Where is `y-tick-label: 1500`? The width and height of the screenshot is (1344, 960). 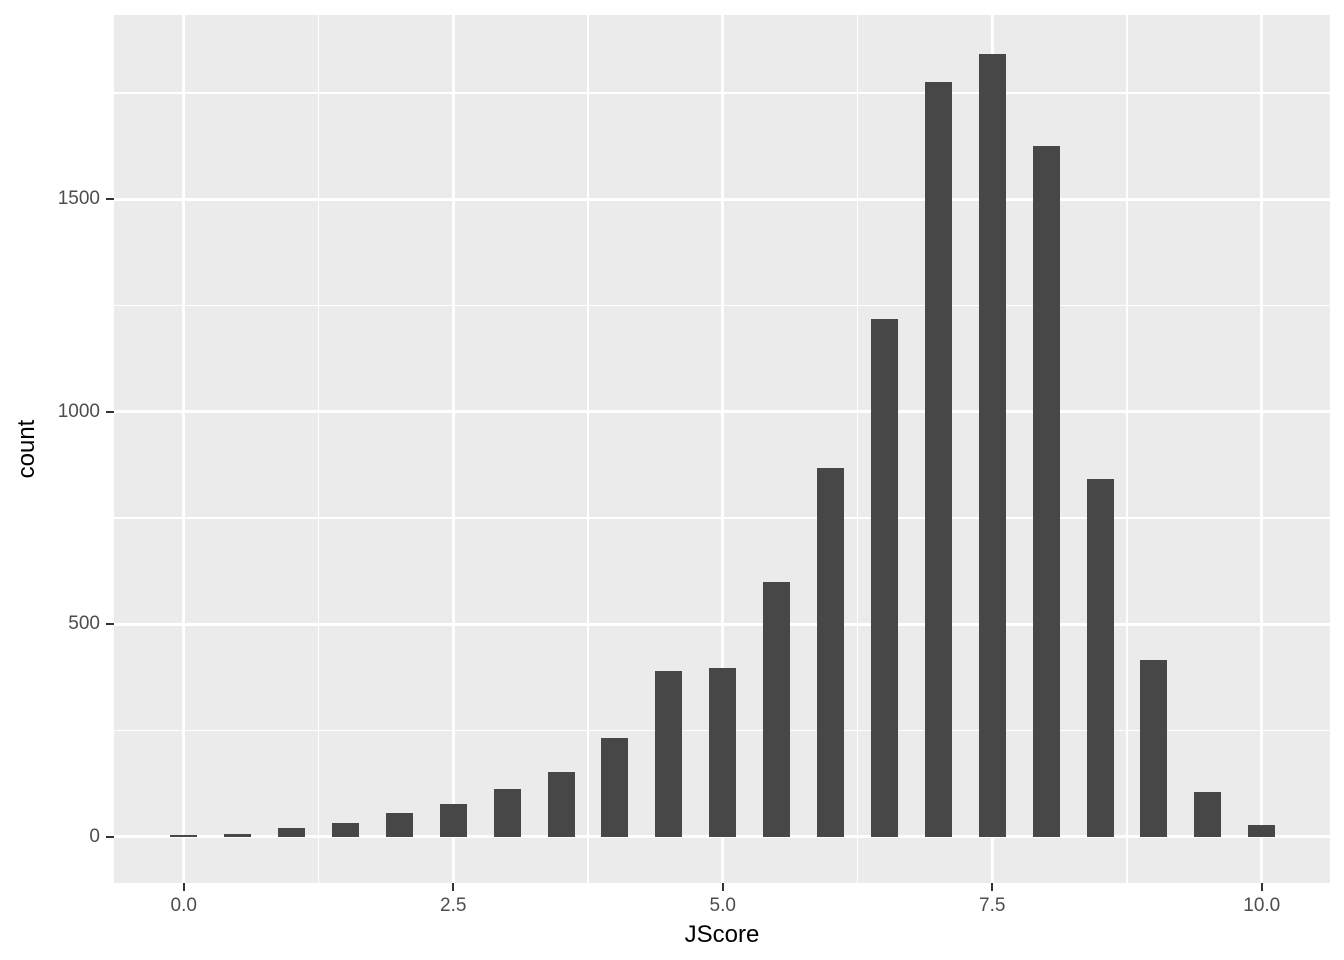 y-tick-label: 1500 is located at coordinates (78, 199).